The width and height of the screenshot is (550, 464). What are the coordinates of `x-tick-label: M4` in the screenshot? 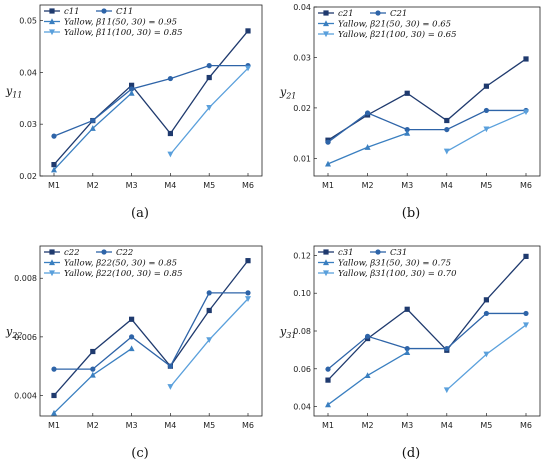 It's located at (170, 185).